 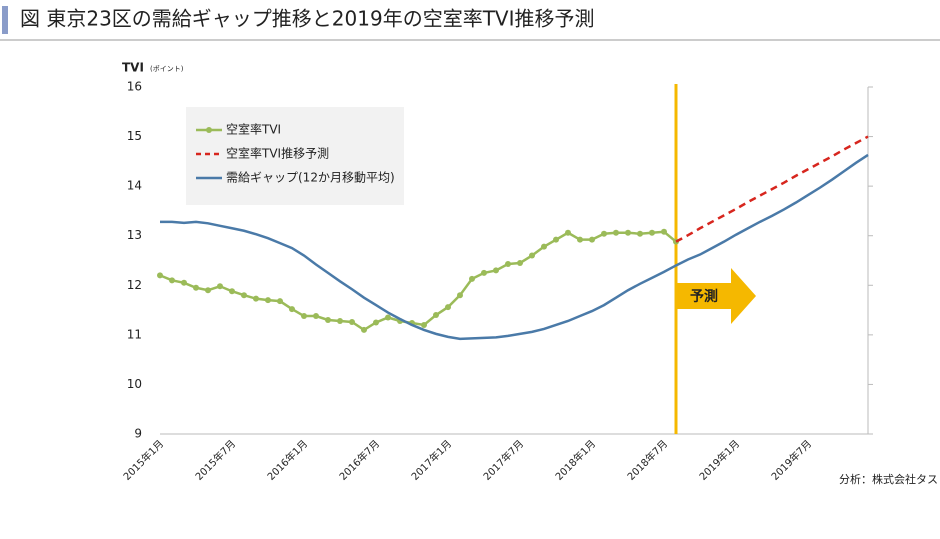 I want to click on y-tick-label: 9, so click(x=138, y=434).